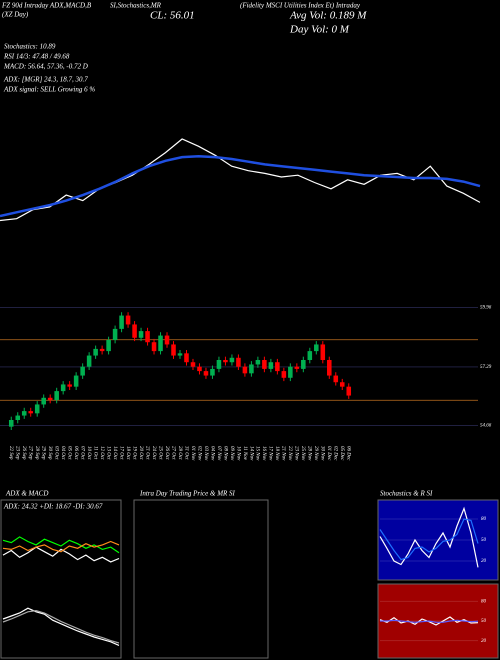 The width and height of the screenshot is (500, 660). What do you see at coordinates (140, 453) in the screenshot?
I see `x-tick-label: 20 Oct` at bounding box center [140, 453].